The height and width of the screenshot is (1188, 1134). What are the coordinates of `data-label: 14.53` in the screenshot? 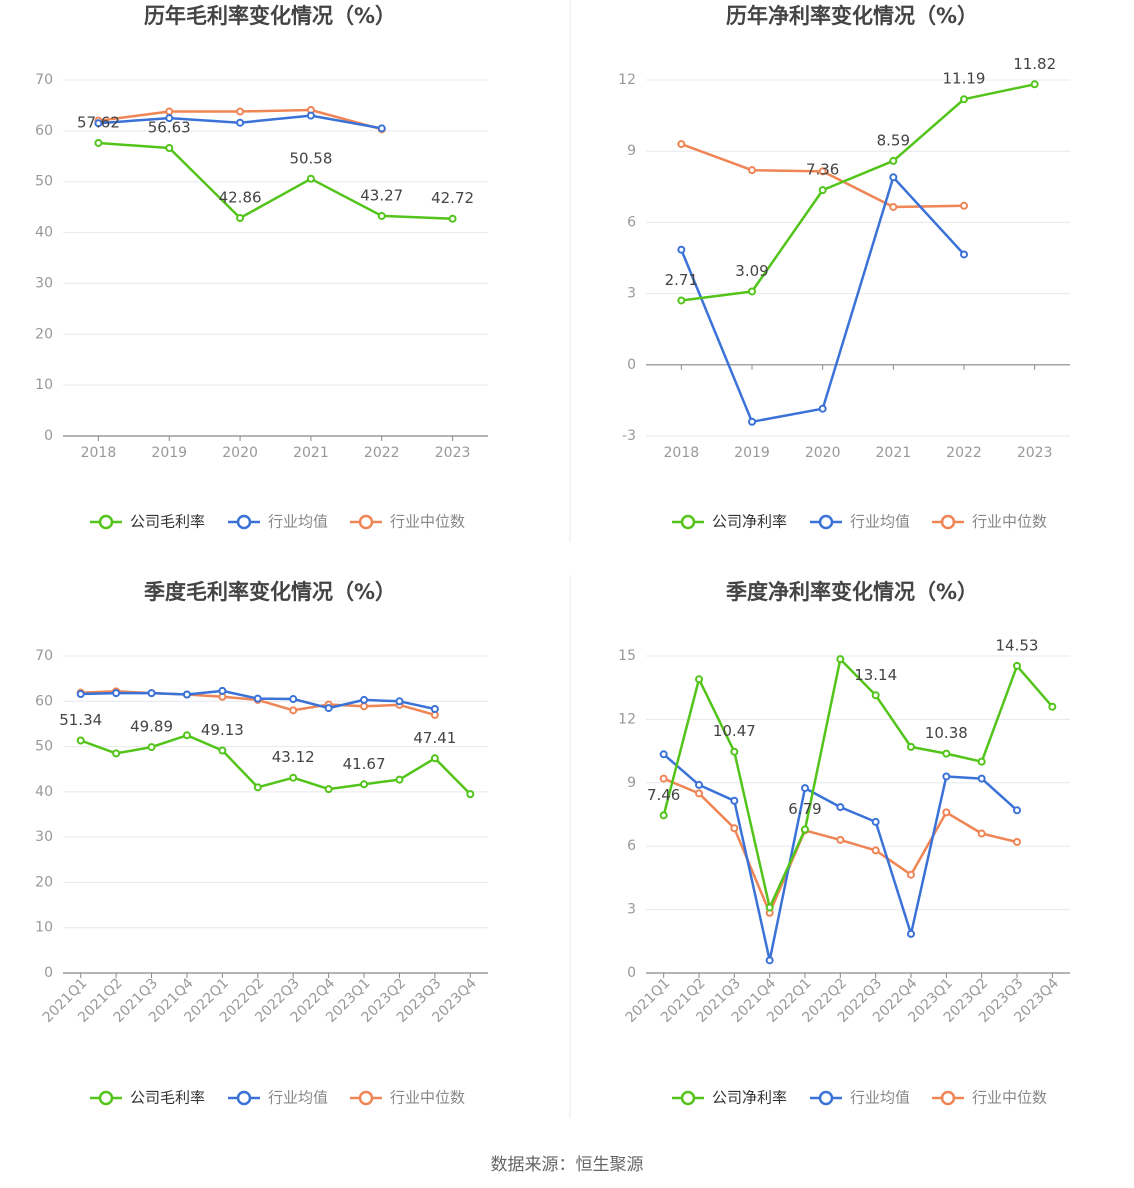 It's located at (1017, 645).